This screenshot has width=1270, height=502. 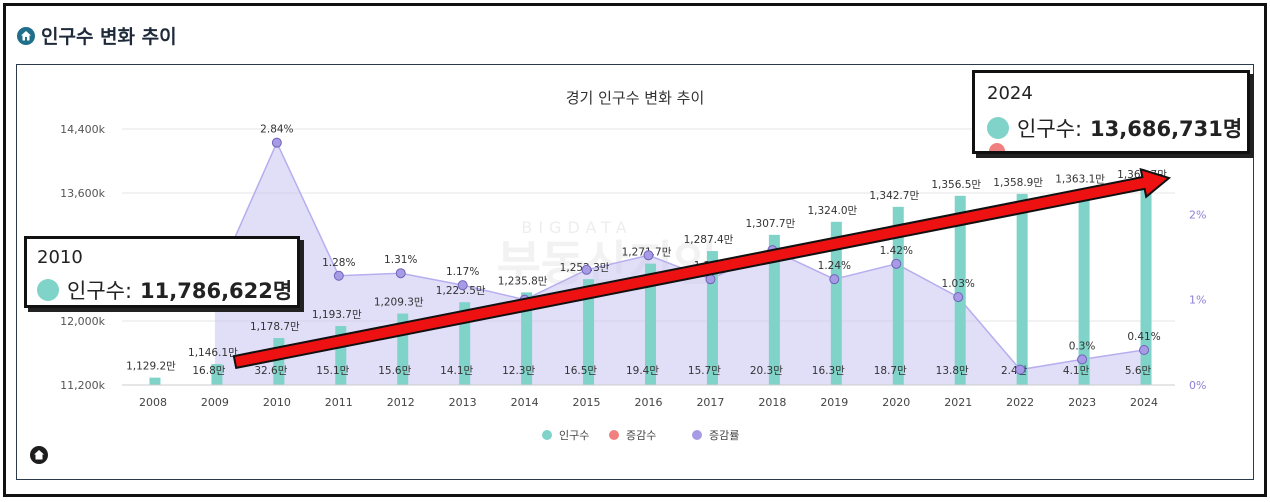 I want to click on legend-label: 인구수, so click(x=574, y=435).